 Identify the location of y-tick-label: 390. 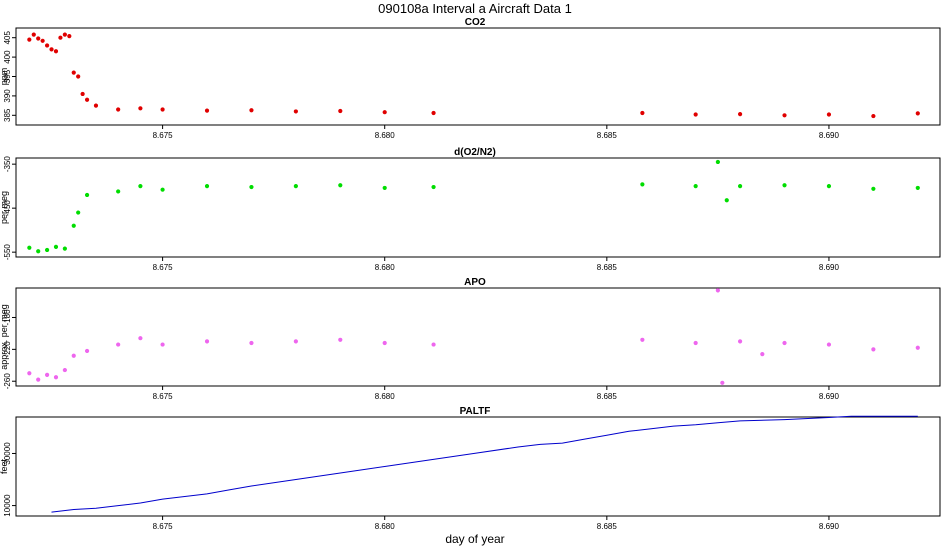
(7, 96).